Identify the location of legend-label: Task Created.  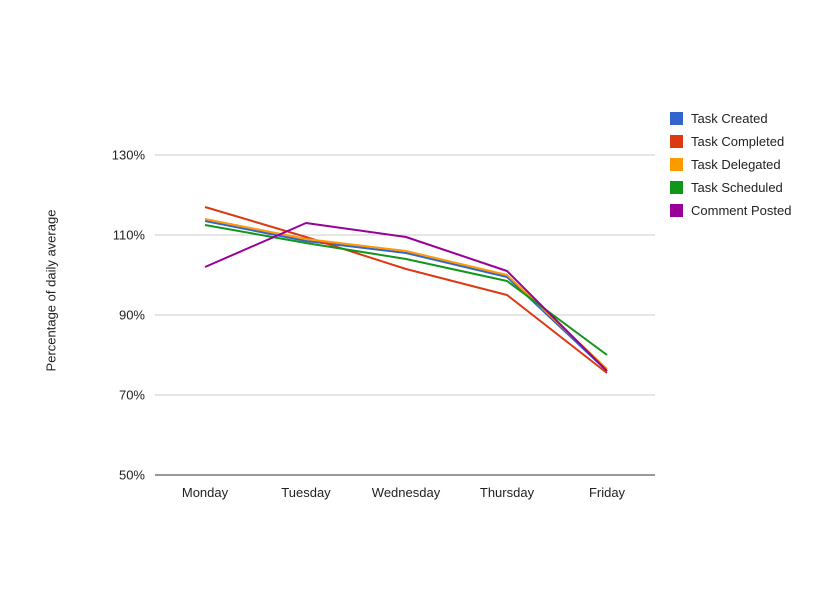
(729, 118).